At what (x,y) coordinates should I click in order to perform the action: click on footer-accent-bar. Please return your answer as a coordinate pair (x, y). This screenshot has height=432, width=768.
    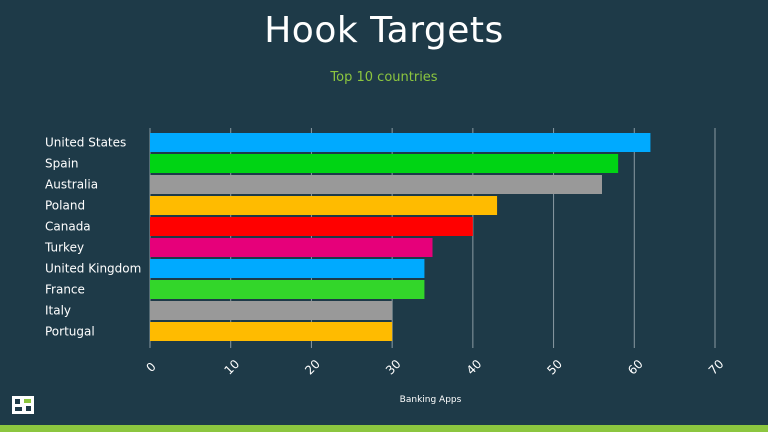
    Looking at the image, I should click on (384, 428).